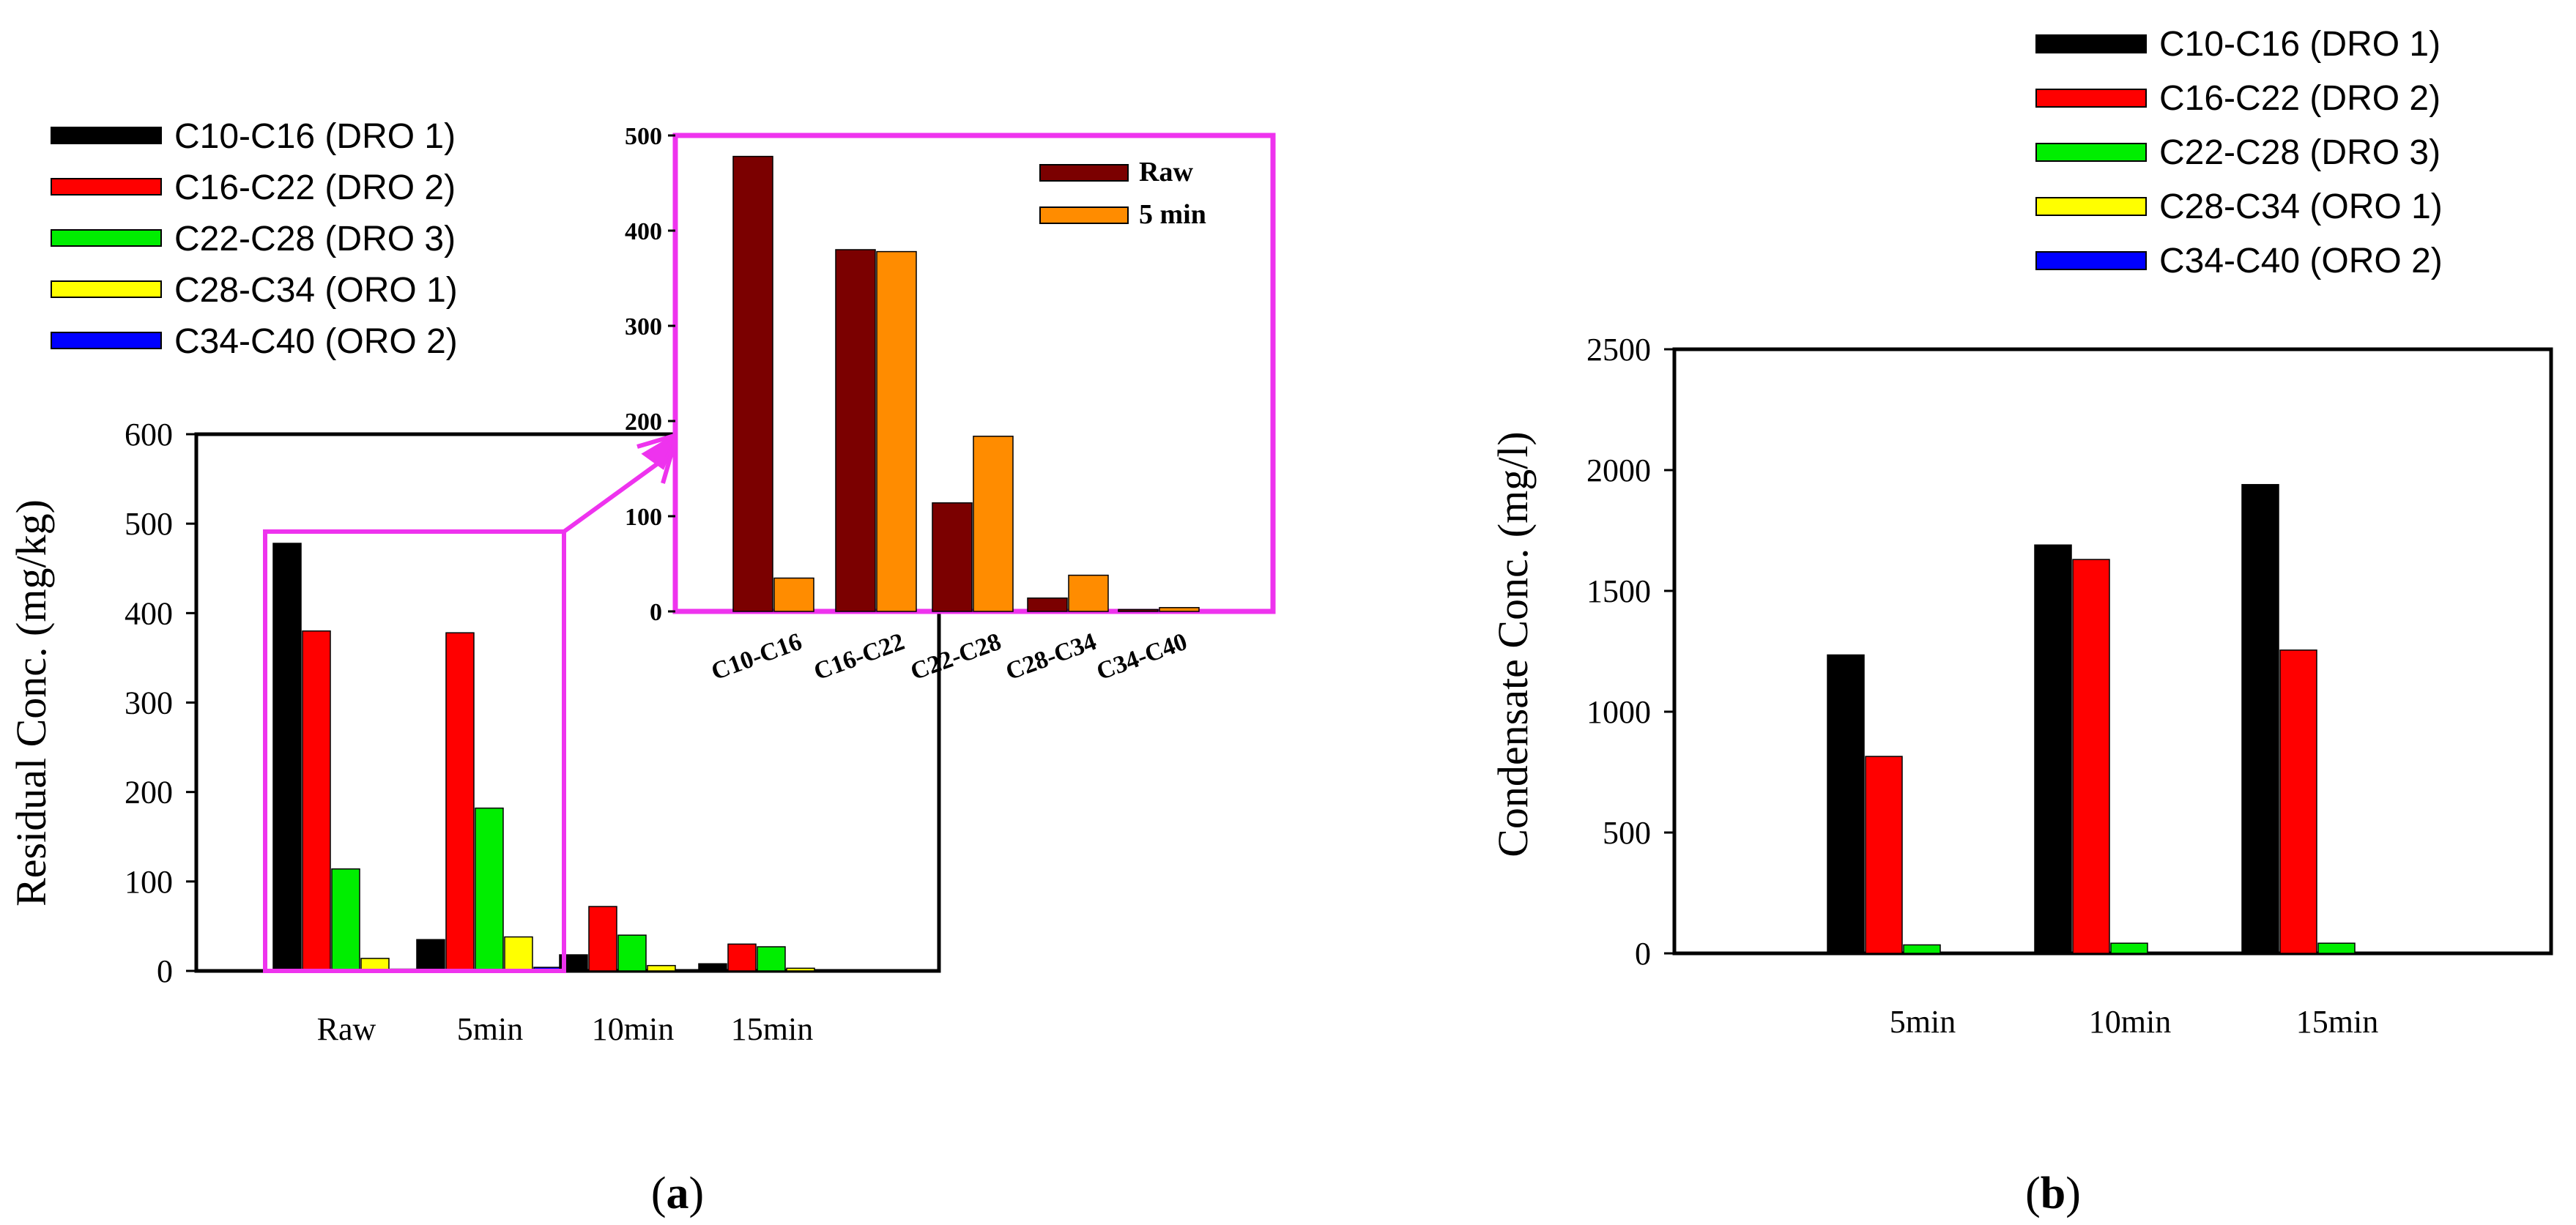  I want to click on y-tick-label: 600, so click(149, 435).